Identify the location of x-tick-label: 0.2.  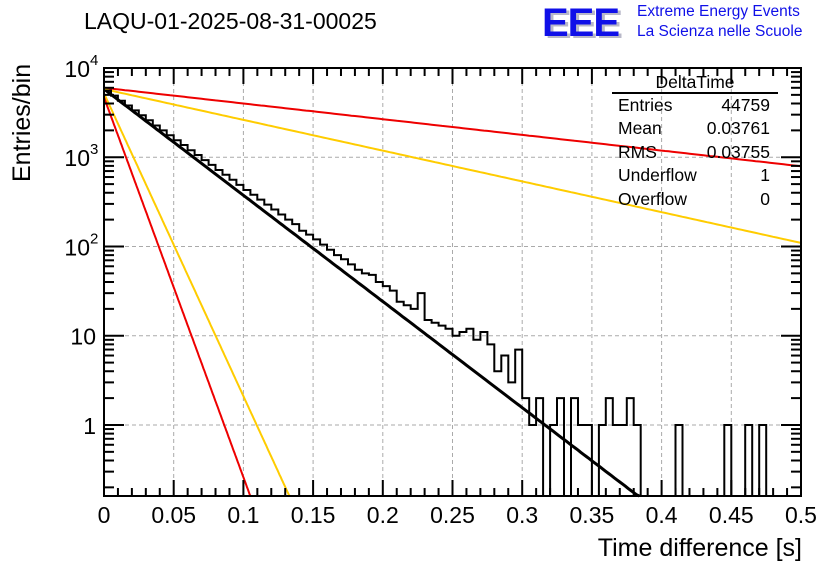
(383, 515).